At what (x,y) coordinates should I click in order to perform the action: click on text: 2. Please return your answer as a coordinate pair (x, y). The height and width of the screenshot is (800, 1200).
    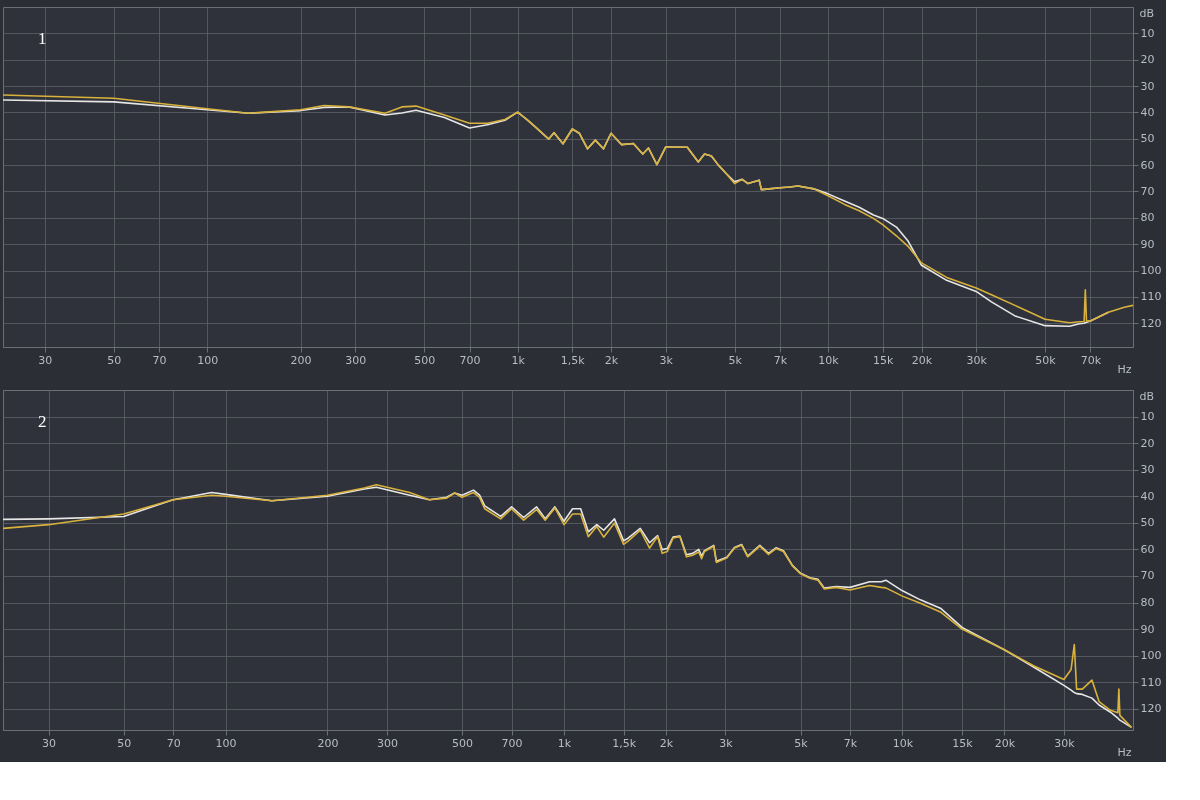
    Looking at the image, I should click on (42, 421).